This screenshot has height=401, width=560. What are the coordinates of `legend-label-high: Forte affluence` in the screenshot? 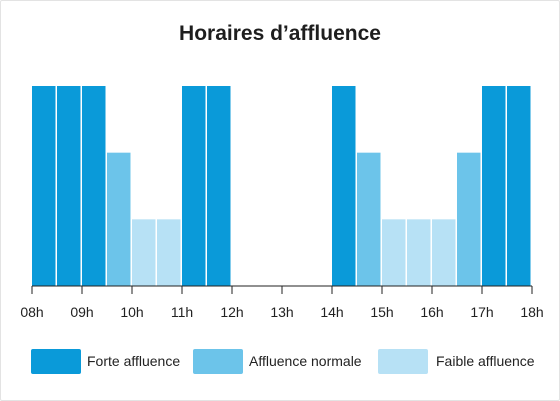 It's located at (134, 361).